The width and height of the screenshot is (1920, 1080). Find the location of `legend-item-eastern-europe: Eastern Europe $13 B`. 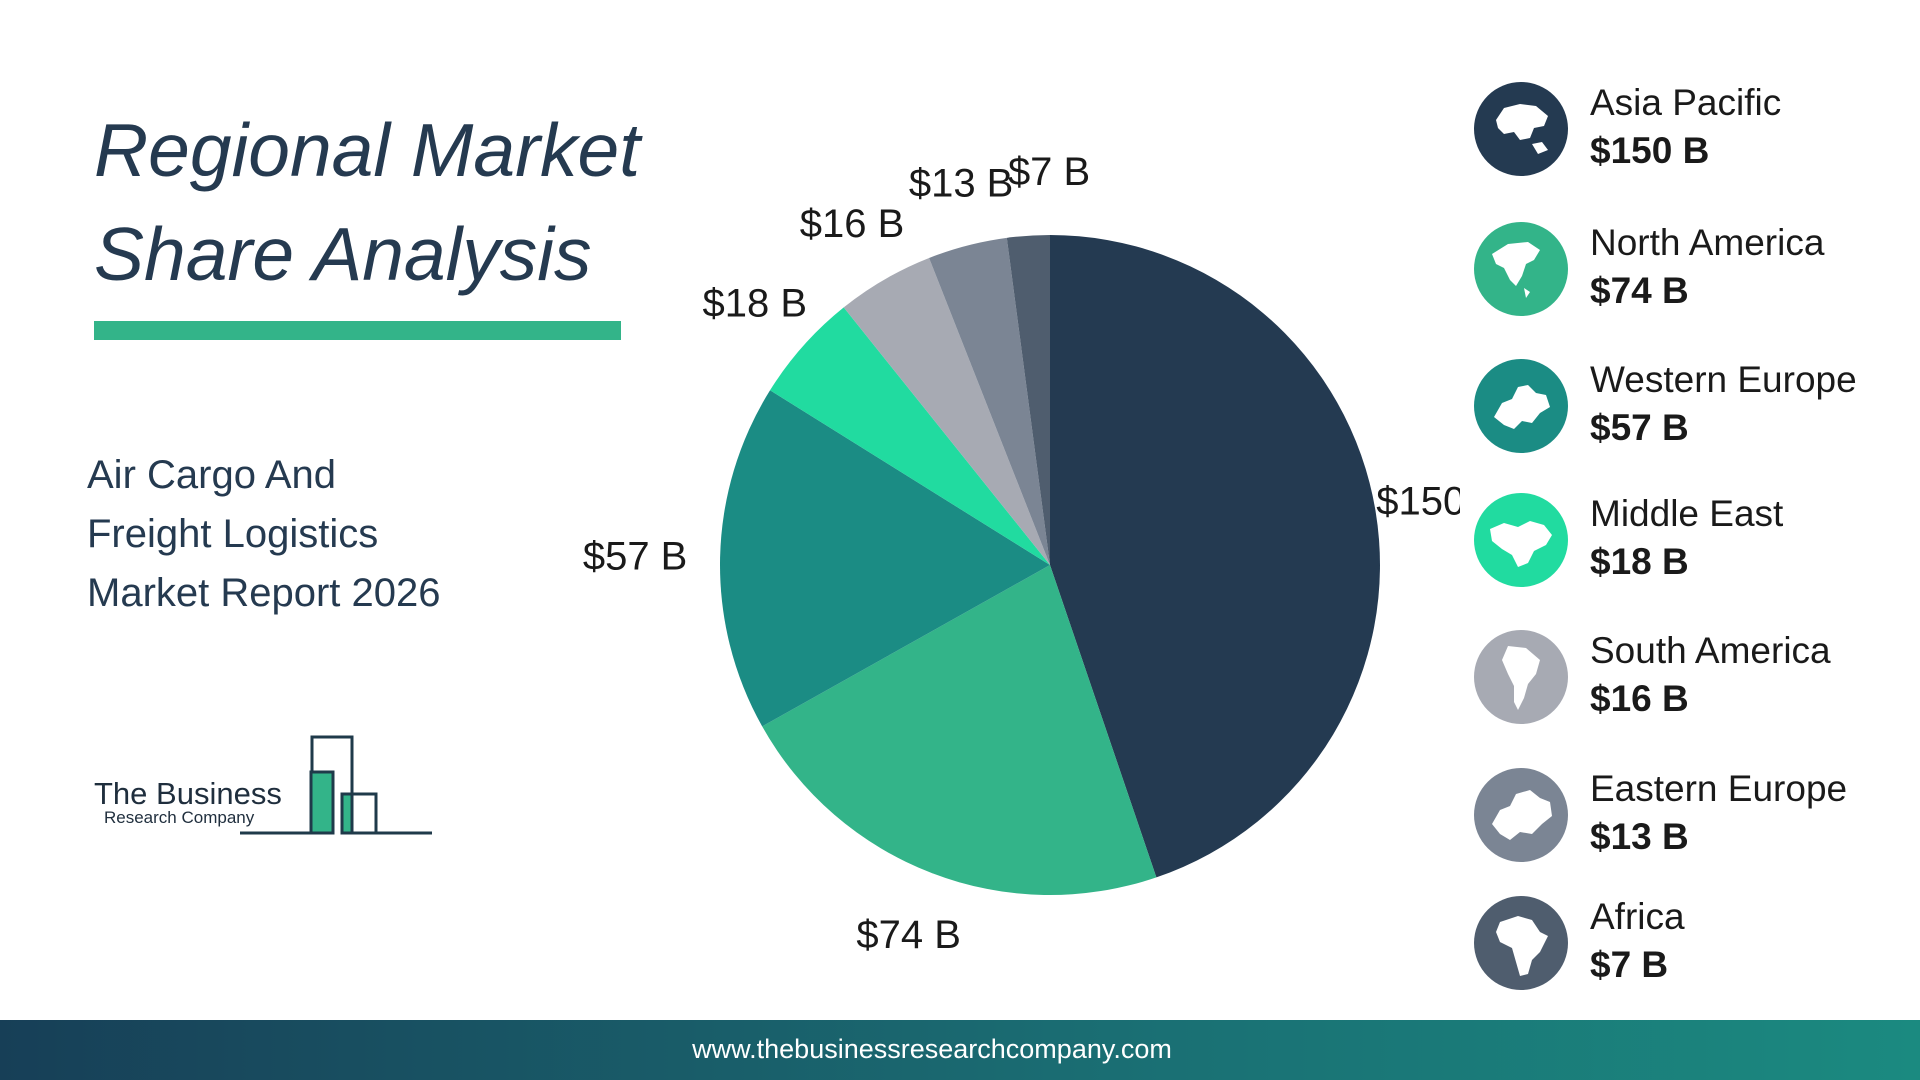

legend-item-eastern-europe: Eastern Europe $13 B is located at coordinates (1697, 816).